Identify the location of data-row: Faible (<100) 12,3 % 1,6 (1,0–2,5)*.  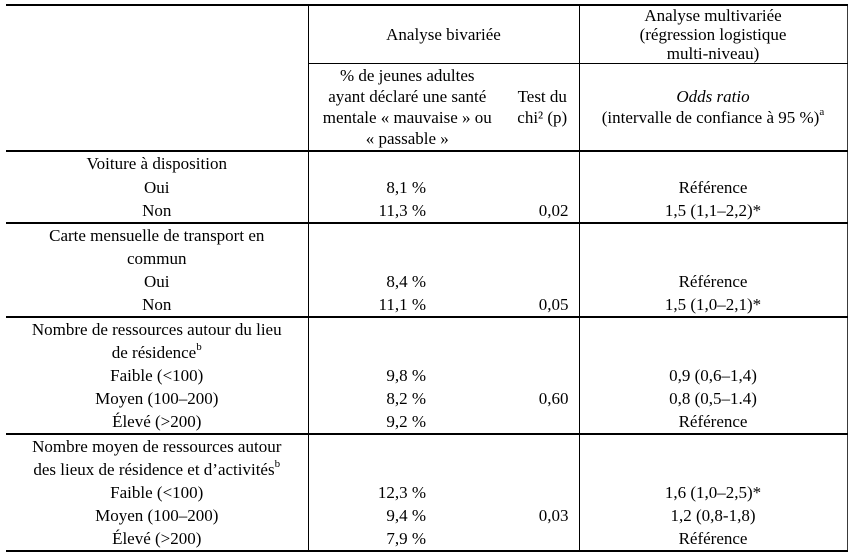
(426, 492).